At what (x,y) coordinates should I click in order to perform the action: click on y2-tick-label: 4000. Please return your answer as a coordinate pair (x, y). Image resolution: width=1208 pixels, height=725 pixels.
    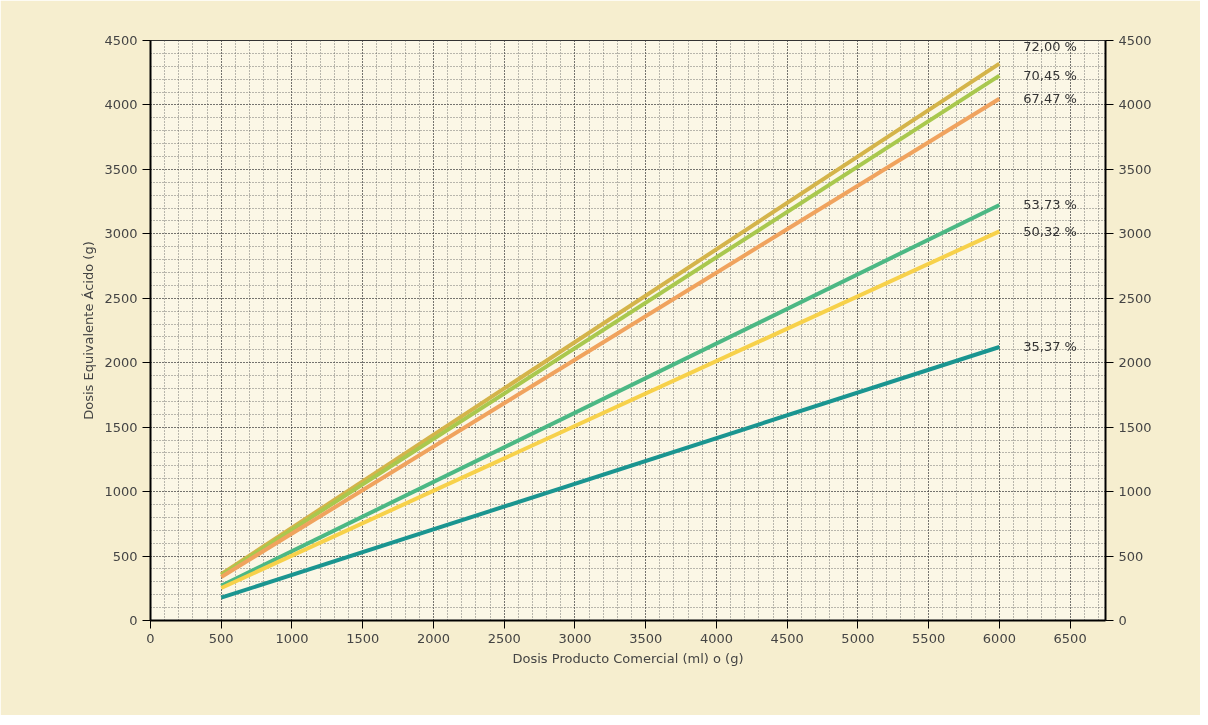
    Looking at the image, I should click on (1135, 105).